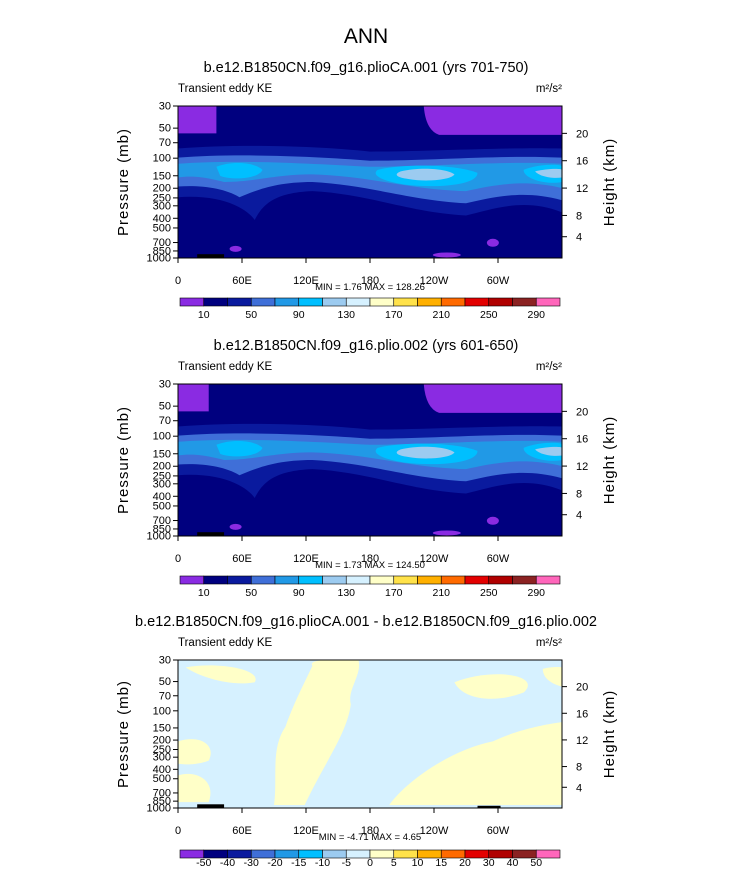  Describe the element at coordinates (513, 863) in the screenshot. I see `colorbar-label: 40` at that location.